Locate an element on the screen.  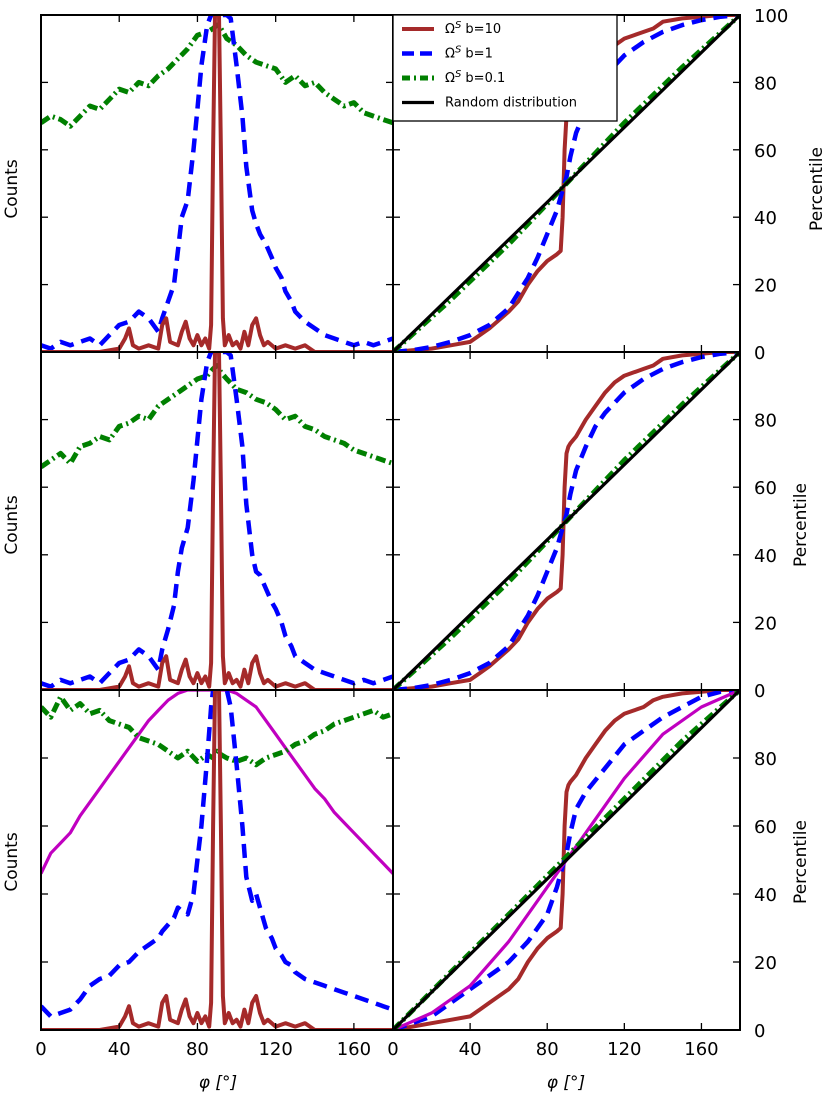
legend: ΩS b=10 ΩS b=1 ΩS b=0.1 Random distribution is located at coordinates (505, 68).